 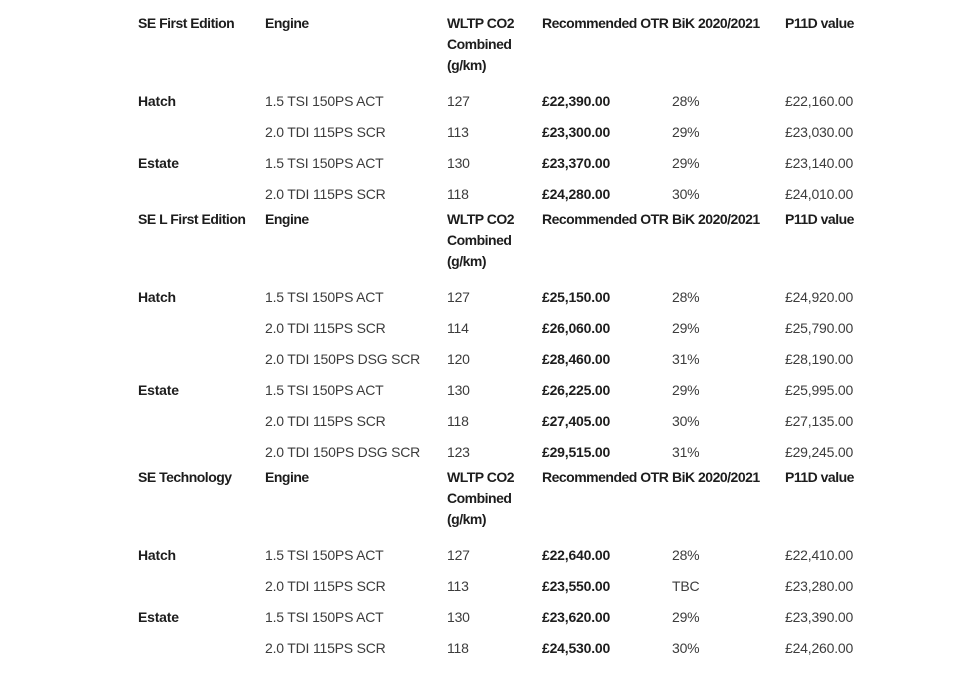 I want to click on cell-otr-price: £23,620.00, so click(x=576, y=616).